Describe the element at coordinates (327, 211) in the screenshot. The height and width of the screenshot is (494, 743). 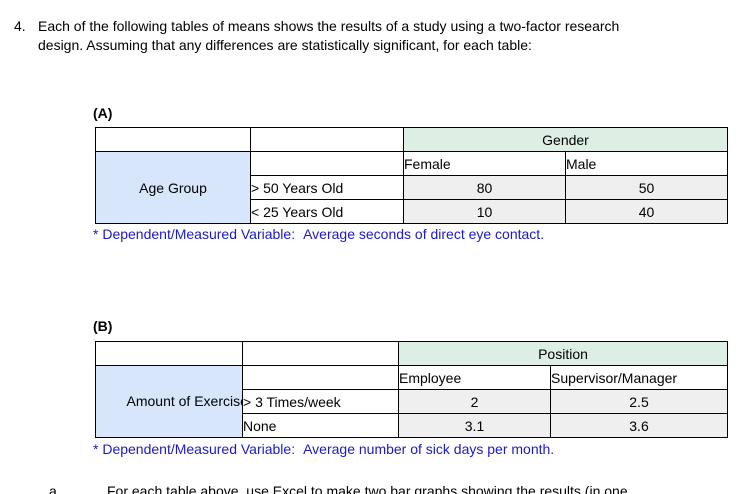
I see `table-a-row-label-1: < 25 Years Old` at that location.